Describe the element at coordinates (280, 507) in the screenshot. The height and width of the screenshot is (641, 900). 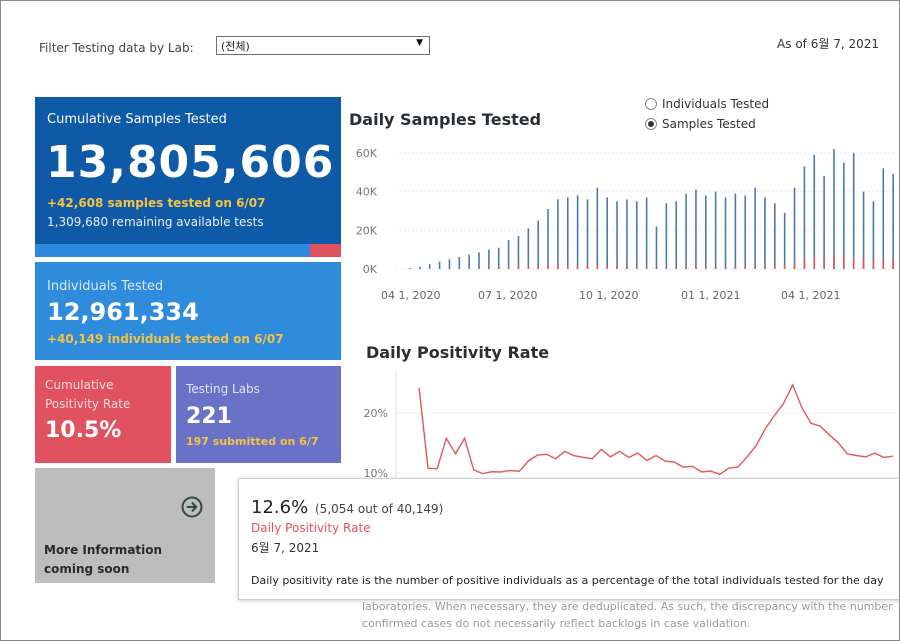
I see `tooltip-percent: 12.6%` at that location.